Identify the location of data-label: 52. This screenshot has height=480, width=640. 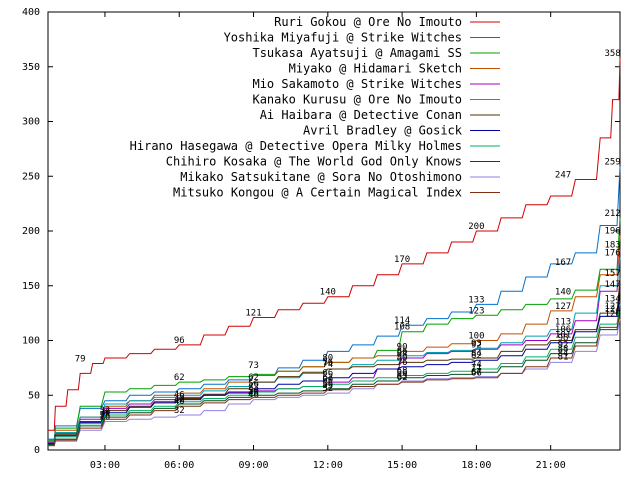
(327, 389).